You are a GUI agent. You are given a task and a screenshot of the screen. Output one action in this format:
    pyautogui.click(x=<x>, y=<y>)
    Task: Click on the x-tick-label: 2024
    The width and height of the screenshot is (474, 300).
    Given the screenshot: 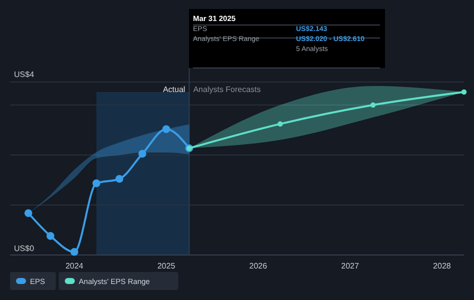 What is the action you would take?
    pyautogui.click(x=74, y=266)
    